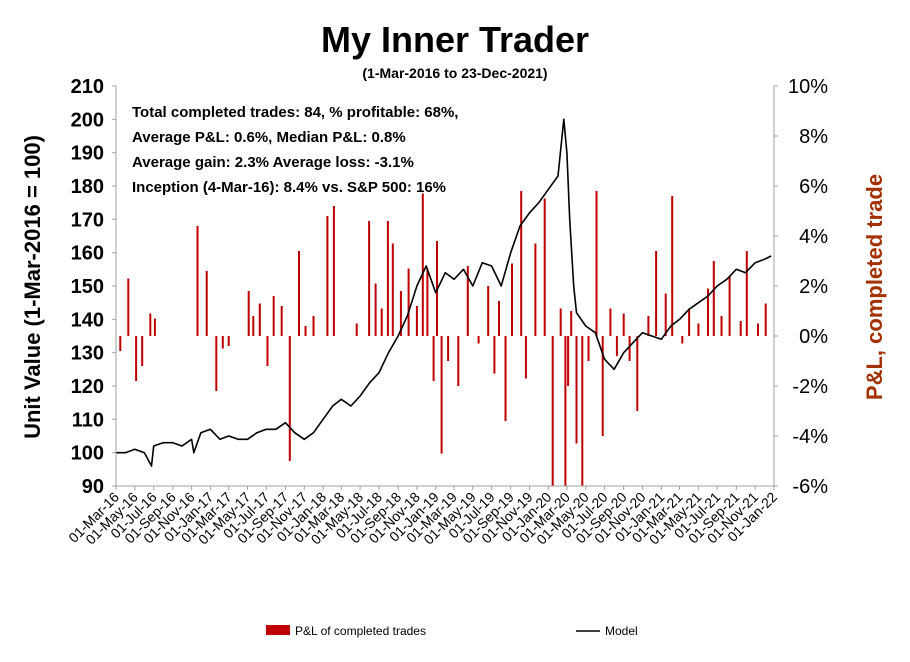  Describe the element at coordinates (87, 120) in the screenshot. I see `left-tick-label: 200` at that location.